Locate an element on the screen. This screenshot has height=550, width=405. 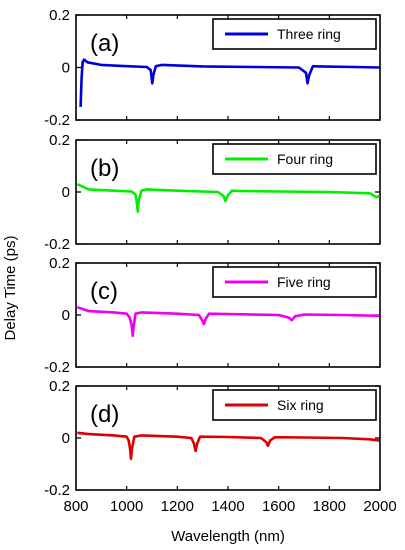
panel-a-ytick-label: 0 is located at coordinates (66, 68).